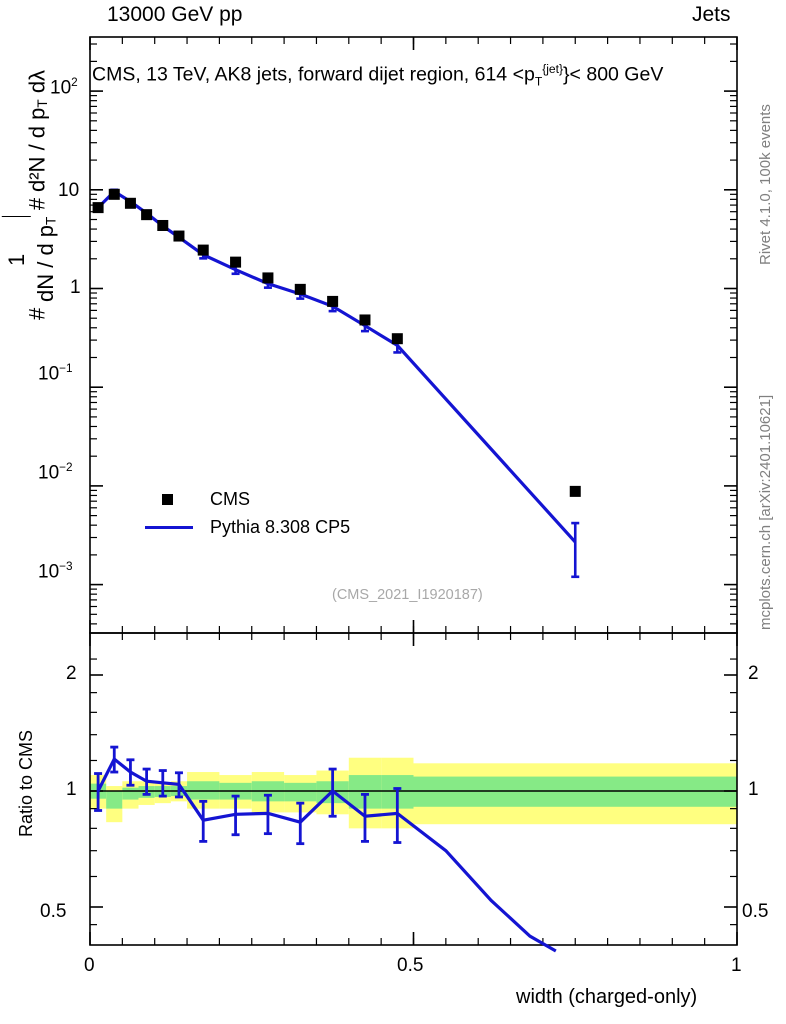  Describe the element at coordinates (55, 373) in the screenshot. I see `y-tick-label-1e-1: 10⁻¹` at that location.